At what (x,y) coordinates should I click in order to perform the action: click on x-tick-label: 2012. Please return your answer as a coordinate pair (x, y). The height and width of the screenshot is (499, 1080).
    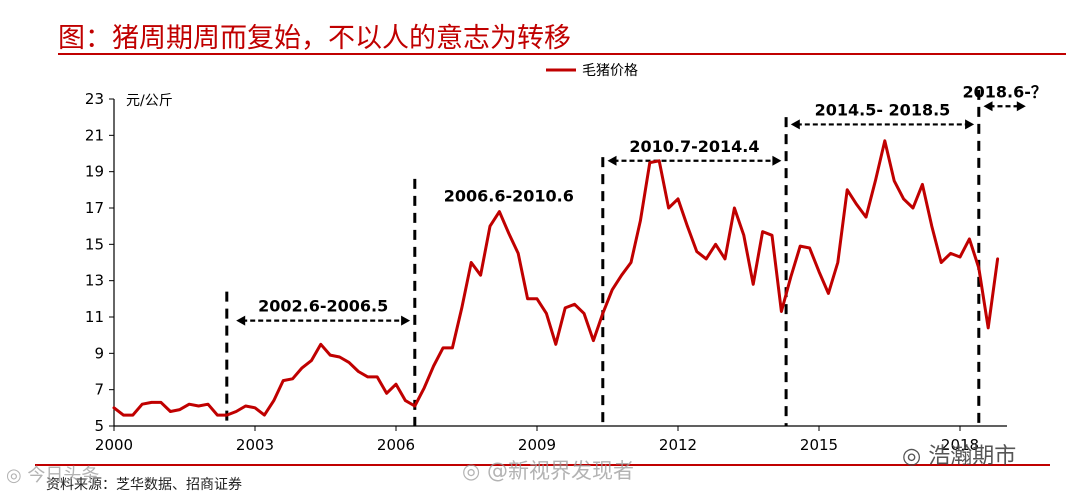
    Looking at the image, I should click on (678, 445).